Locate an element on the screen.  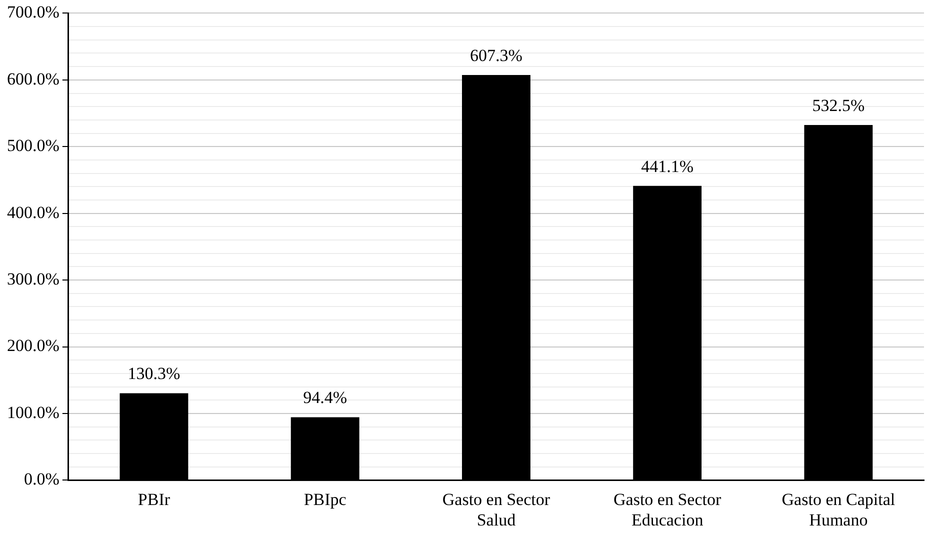
data-label: 441.1% is located at coordinates (667, 166).